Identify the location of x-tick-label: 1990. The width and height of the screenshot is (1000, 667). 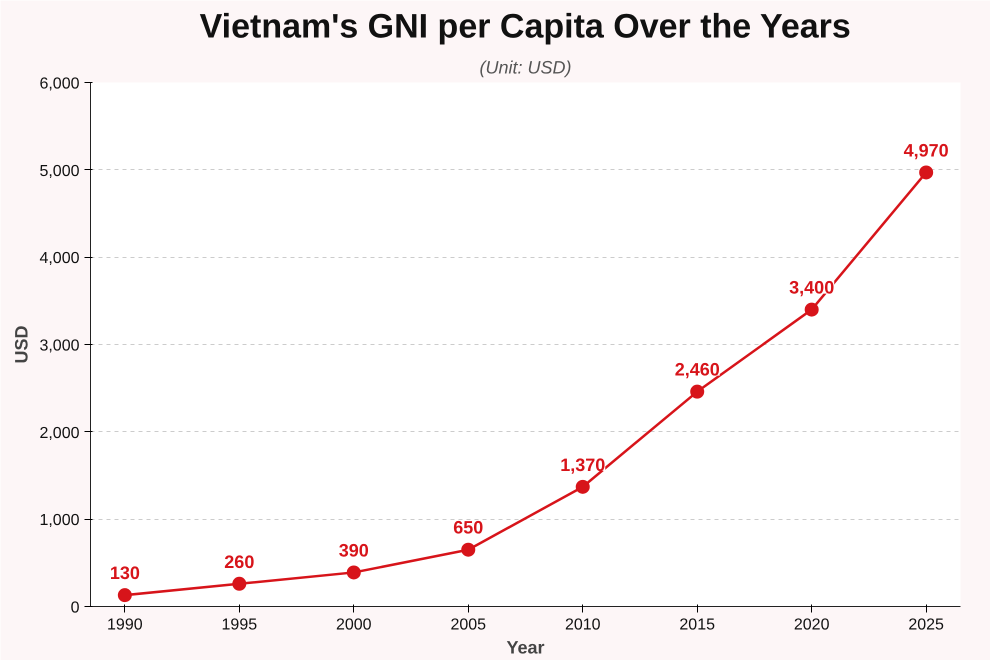
(125, 625).